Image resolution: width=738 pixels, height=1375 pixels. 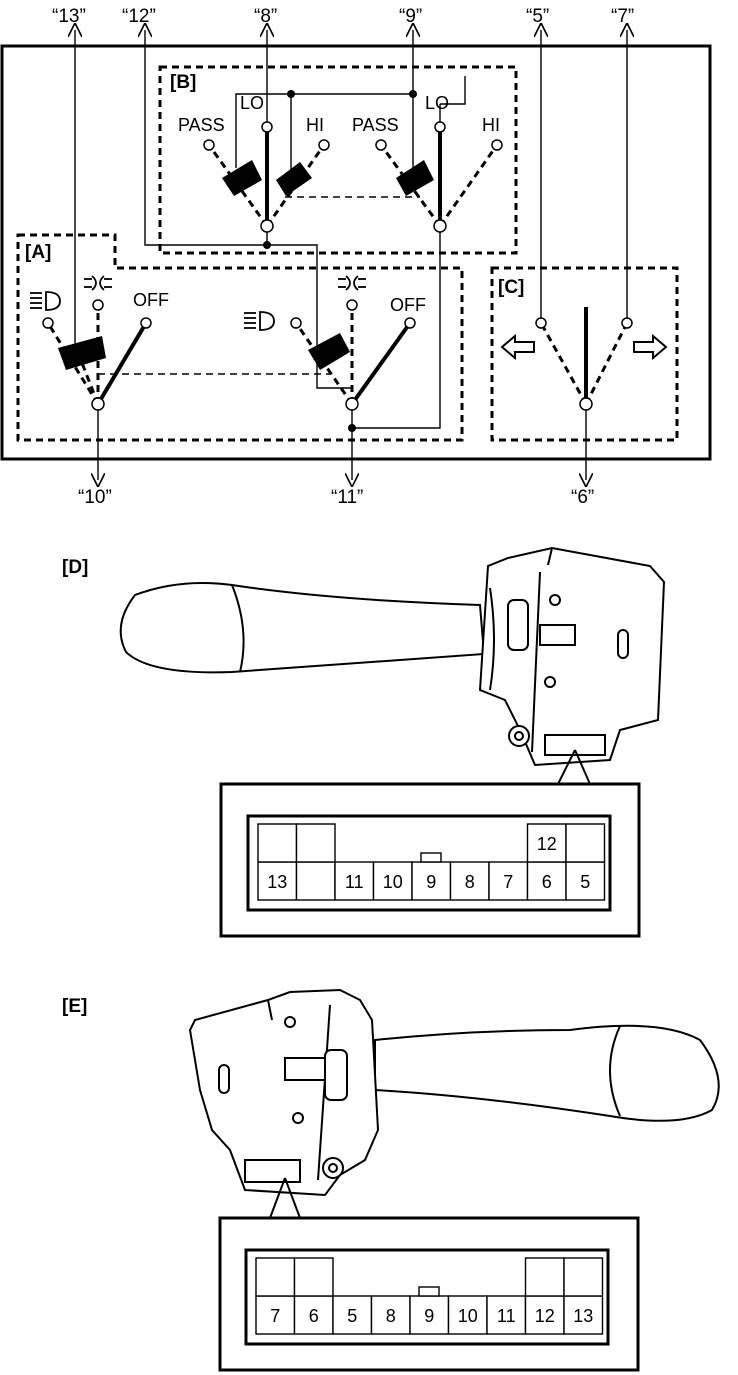 What do you see at coordinates (622, 16) in the screenshot?
I see `terminal-7-label: “7”` at bounding box center [622, 16].